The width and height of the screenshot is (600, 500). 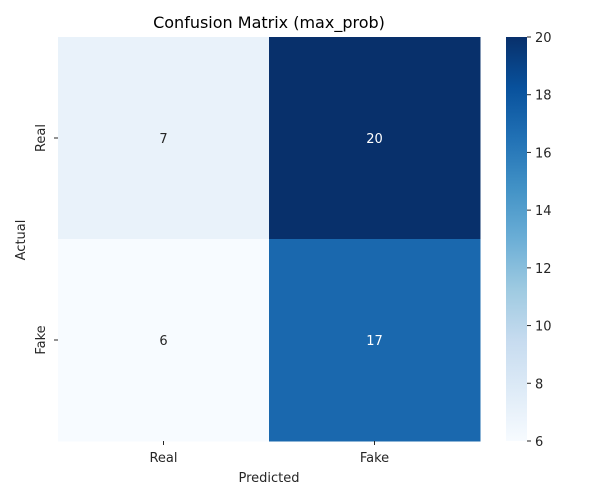 I want to click on y-tick-label: Fake, so click(x=41, y=339).